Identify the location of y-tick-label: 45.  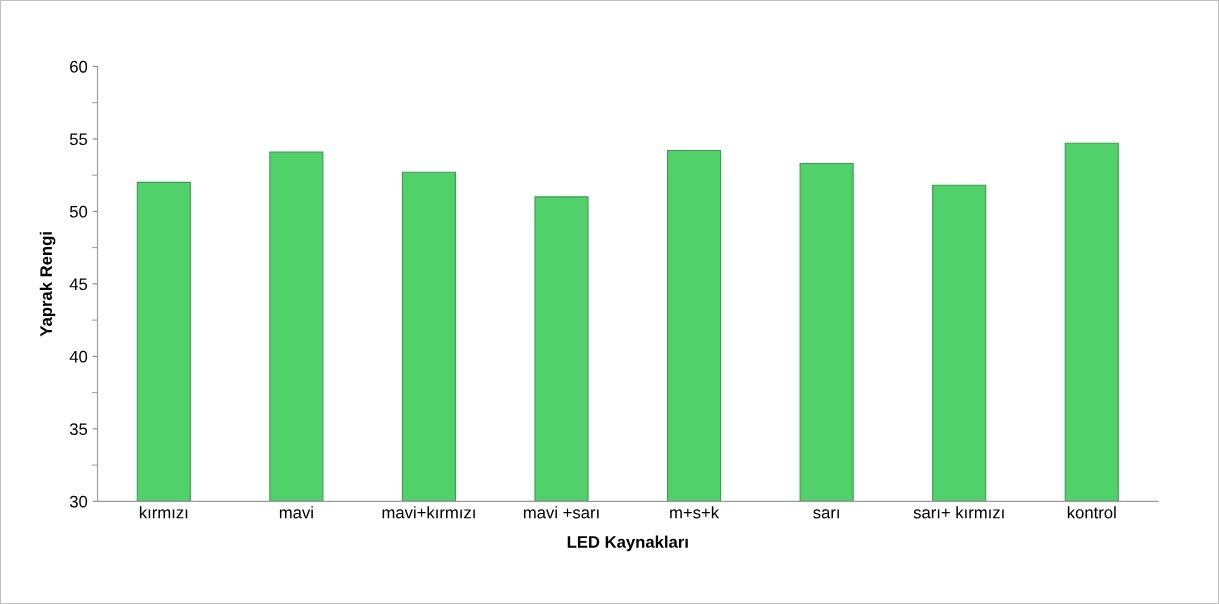
(78, 284).